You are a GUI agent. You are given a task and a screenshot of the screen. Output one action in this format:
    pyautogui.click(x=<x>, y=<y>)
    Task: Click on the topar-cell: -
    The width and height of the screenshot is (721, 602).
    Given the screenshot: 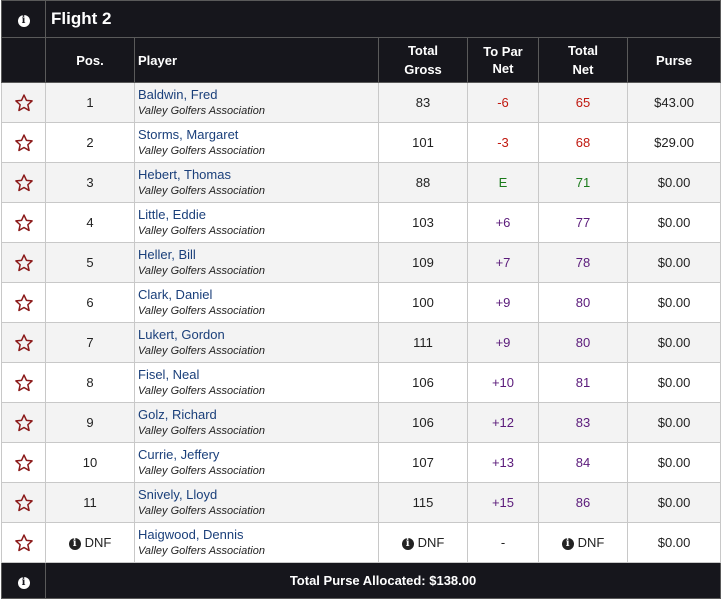 What is the action you would take?
    pyautogui.click(x=503, y=542)
    